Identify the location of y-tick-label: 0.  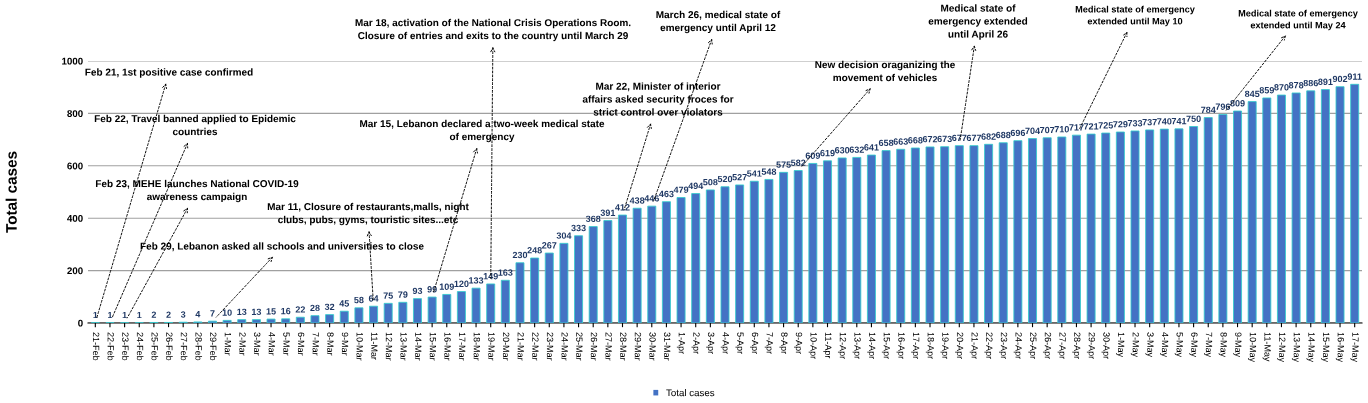
(80, 323).